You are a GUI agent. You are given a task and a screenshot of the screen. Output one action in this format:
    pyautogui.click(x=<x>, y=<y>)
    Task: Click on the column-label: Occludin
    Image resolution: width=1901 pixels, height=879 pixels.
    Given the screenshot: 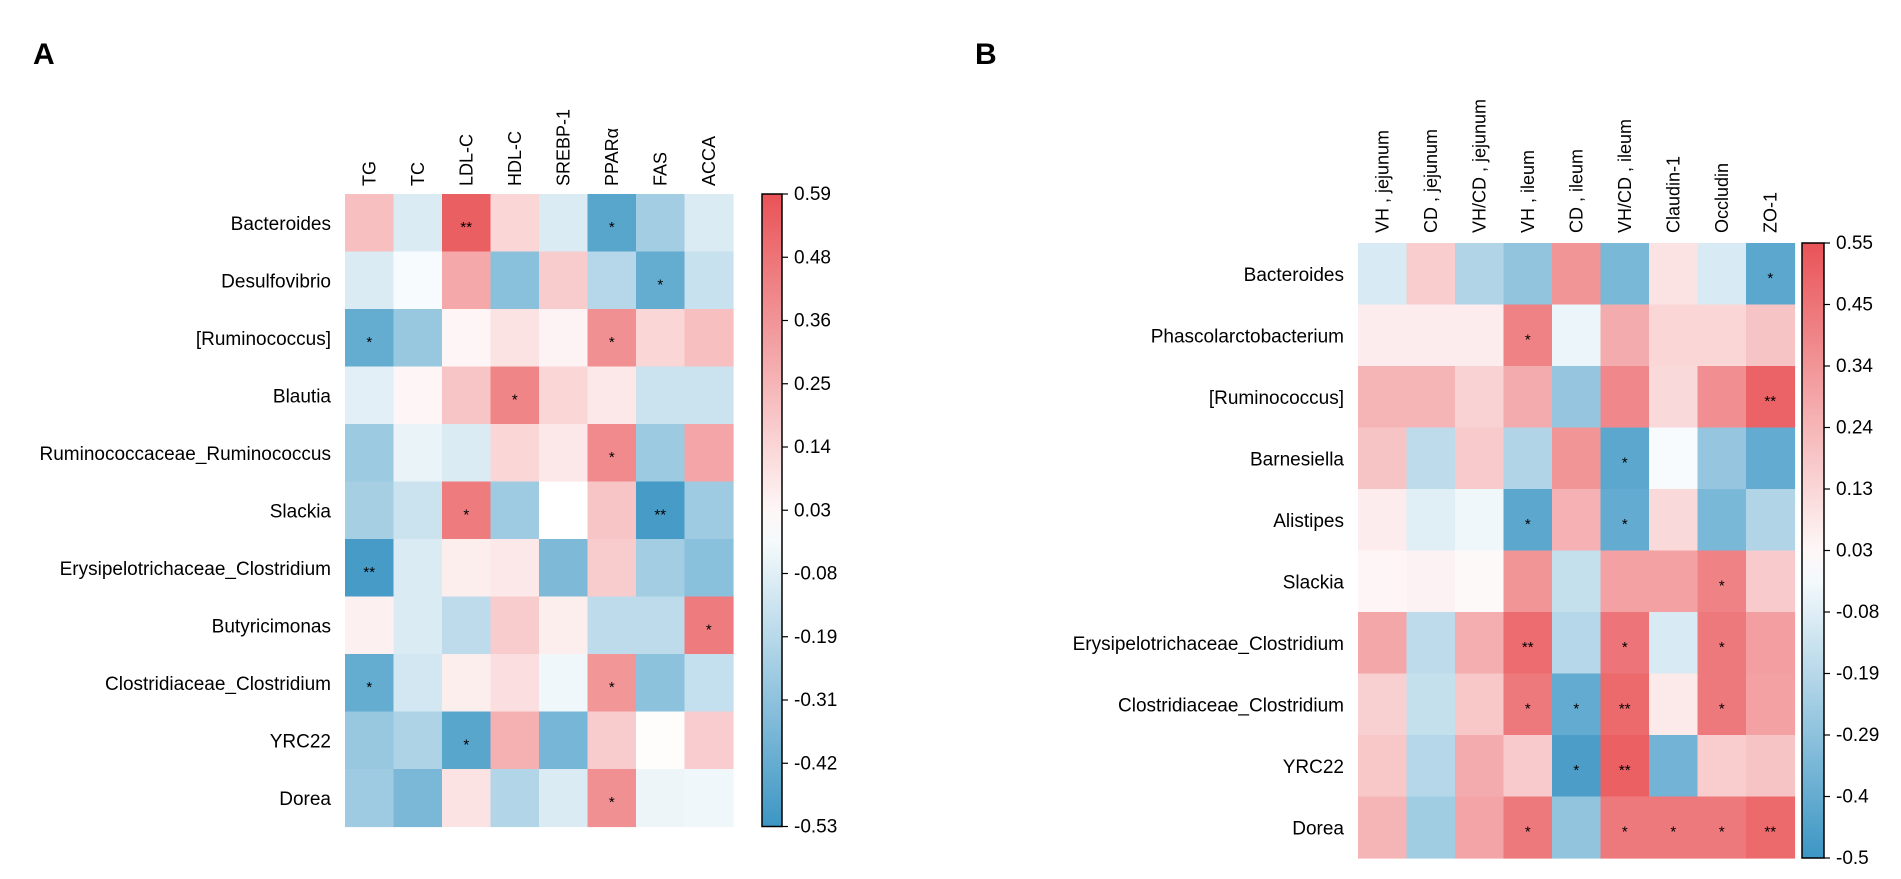 What is the action you would take?
    pyautogui.click(x=1722, y=198)
    